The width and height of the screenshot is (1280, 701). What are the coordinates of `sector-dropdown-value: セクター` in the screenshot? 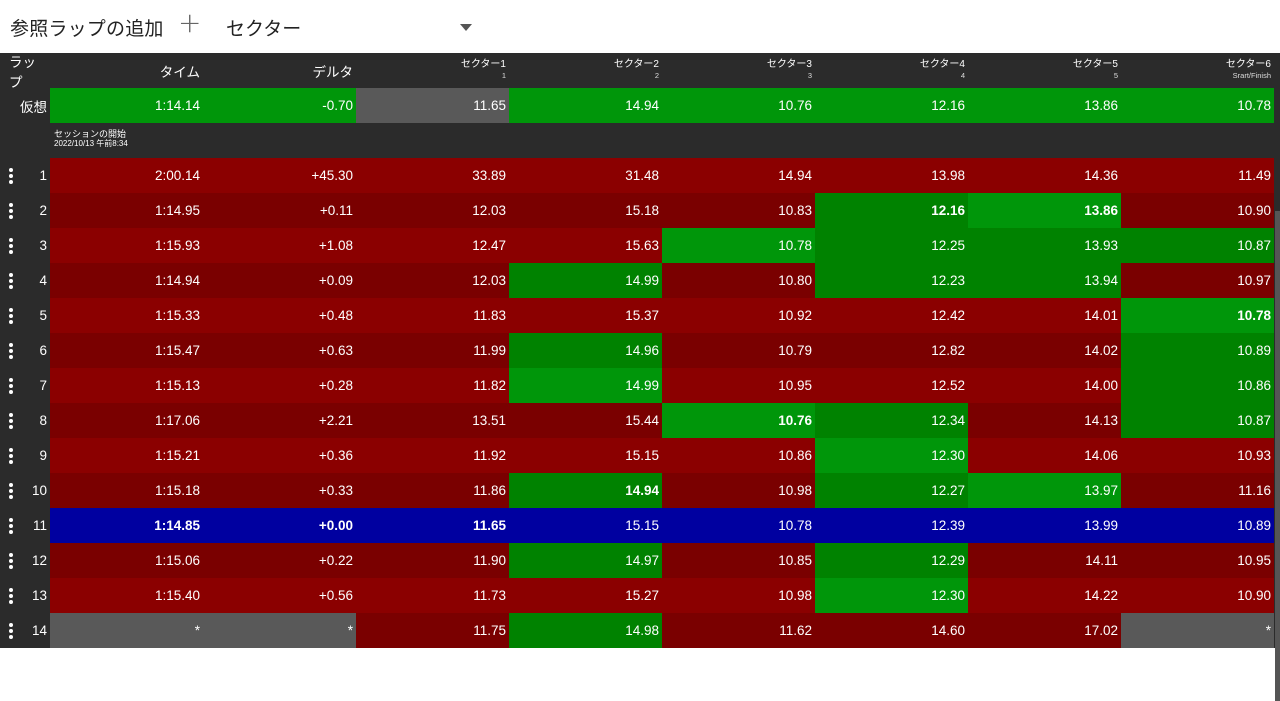 It's located at (264, 29).